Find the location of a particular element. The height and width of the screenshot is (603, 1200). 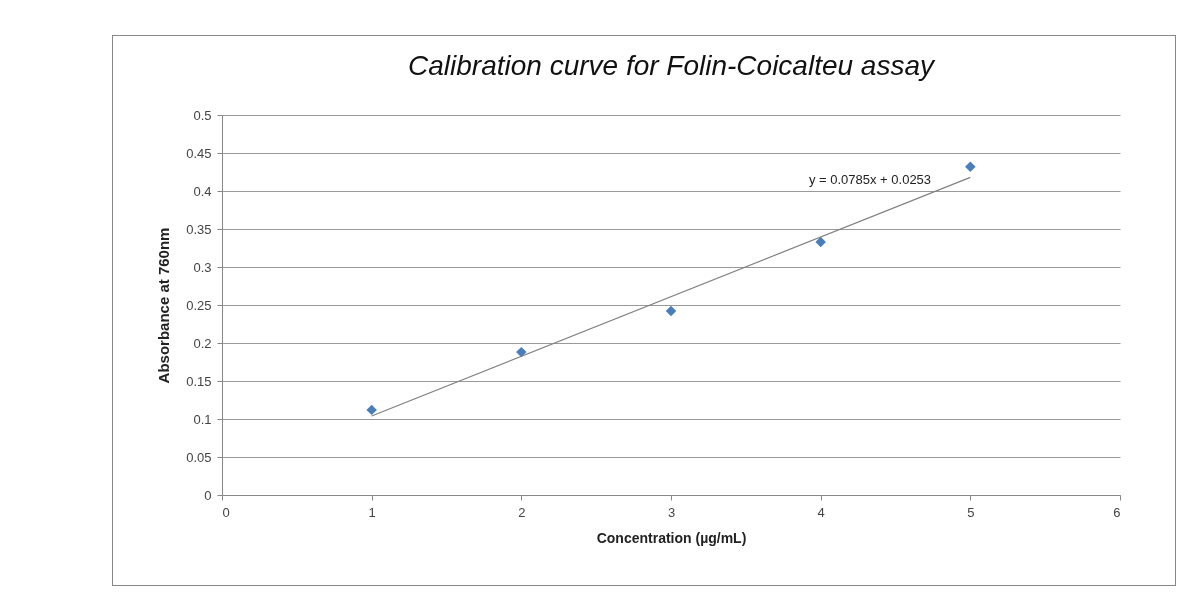

y-tick-label: 0.5 is located at coordinates (202, 115).